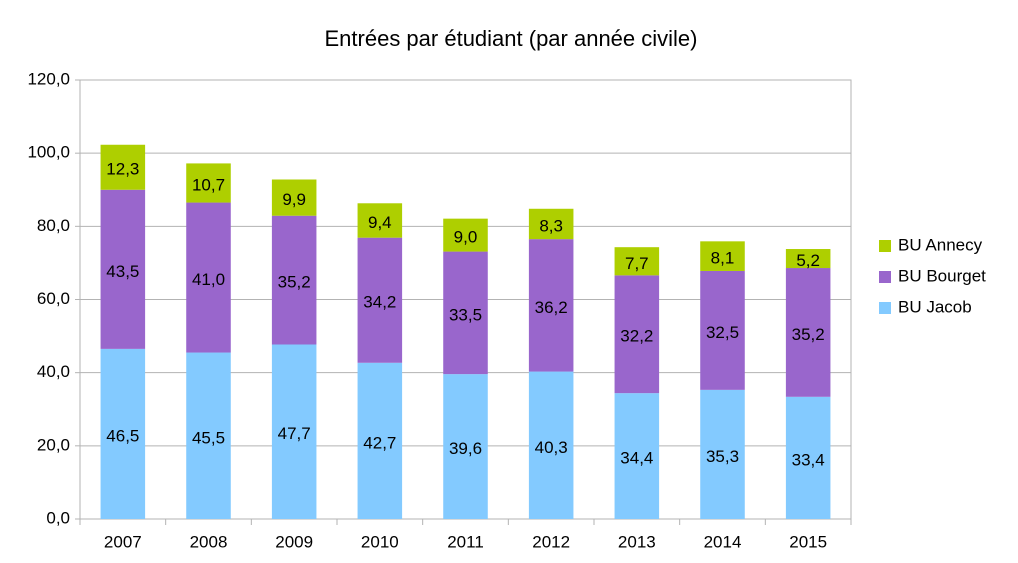  Describe the element at coordinates (58, 517) in the screenshot. I see `y-tick-label: 0,0` at that location.